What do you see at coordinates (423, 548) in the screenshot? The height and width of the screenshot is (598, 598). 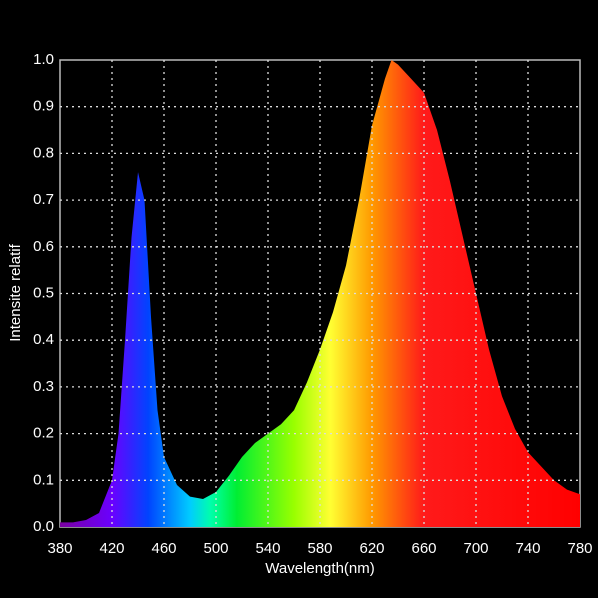 I see `x-tick-label: 660` at bounding box center [423, 548].